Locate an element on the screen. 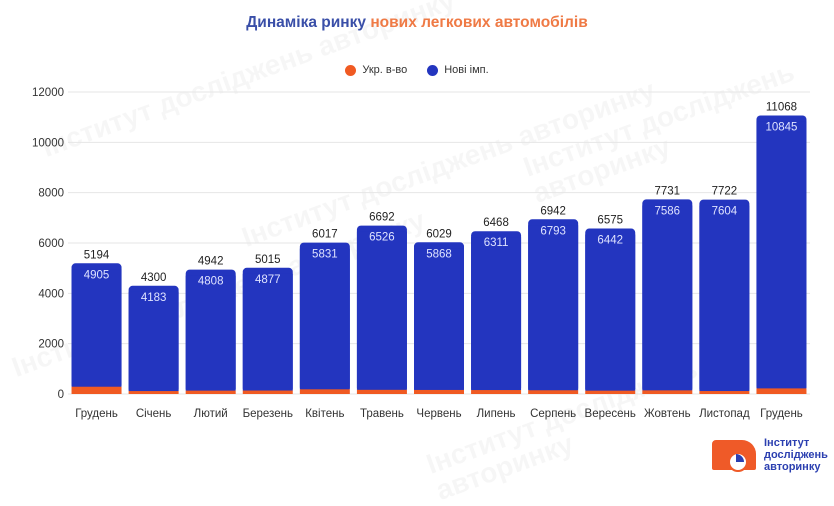 This screenshot has height=506, width=834. legend: Укр. в-во Нові імп. is located at coordinates (417, 70).